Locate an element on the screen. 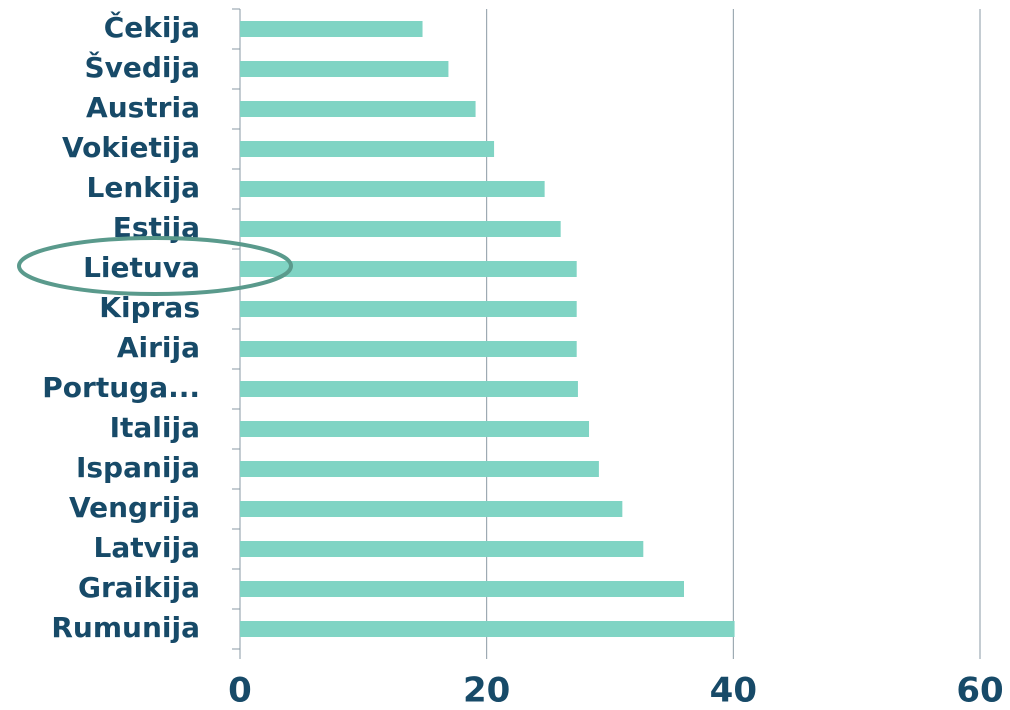 The height and width of the screenshot is (710, 1010). y-tick-label: Rumunija is located at coordinates (125, 627).